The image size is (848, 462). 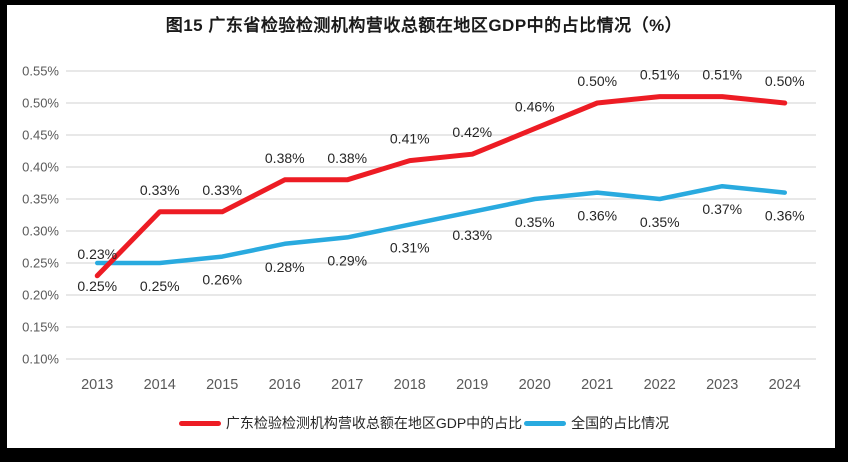 I want to click on blue-line-swatch-icon, so click(x=545, y=423).